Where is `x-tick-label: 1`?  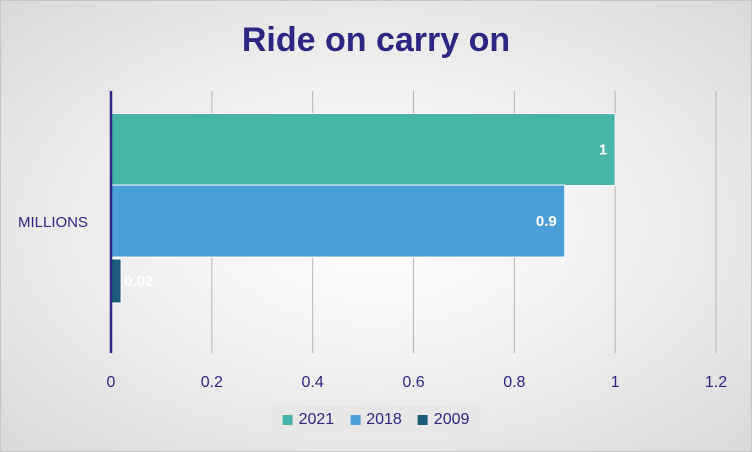 x-tick-label: 1 is located at coordinates (615, 382).